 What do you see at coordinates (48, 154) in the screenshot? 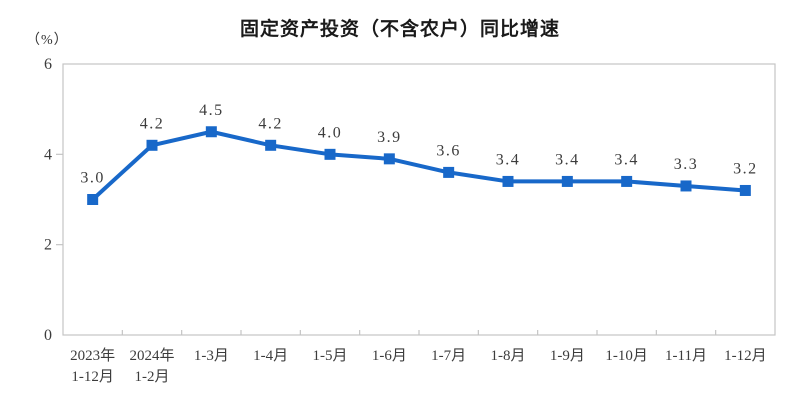
I see `y-tick-label: 4` at bounding box center [48, 154].